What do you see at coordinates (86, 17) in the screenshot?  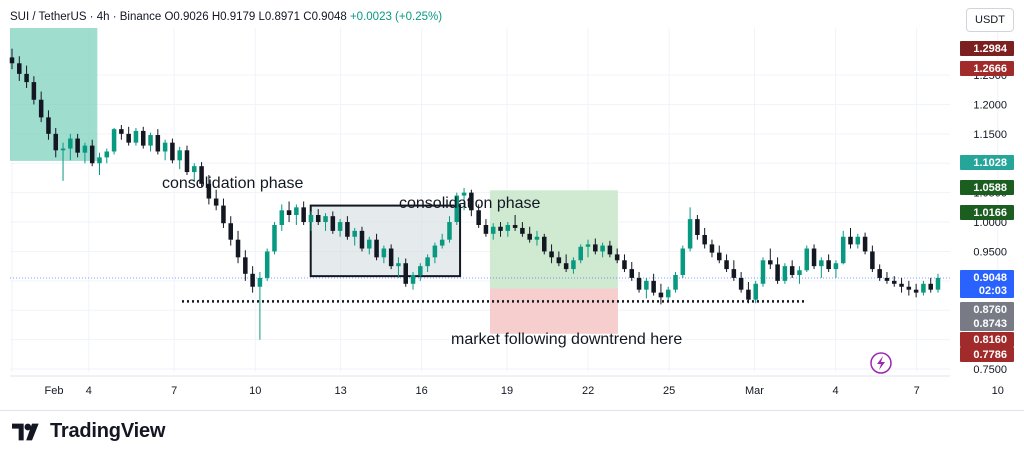 I see `symbol-label: SUI / TetherUS · 4h · Binance` at bounding box center [86, 17].